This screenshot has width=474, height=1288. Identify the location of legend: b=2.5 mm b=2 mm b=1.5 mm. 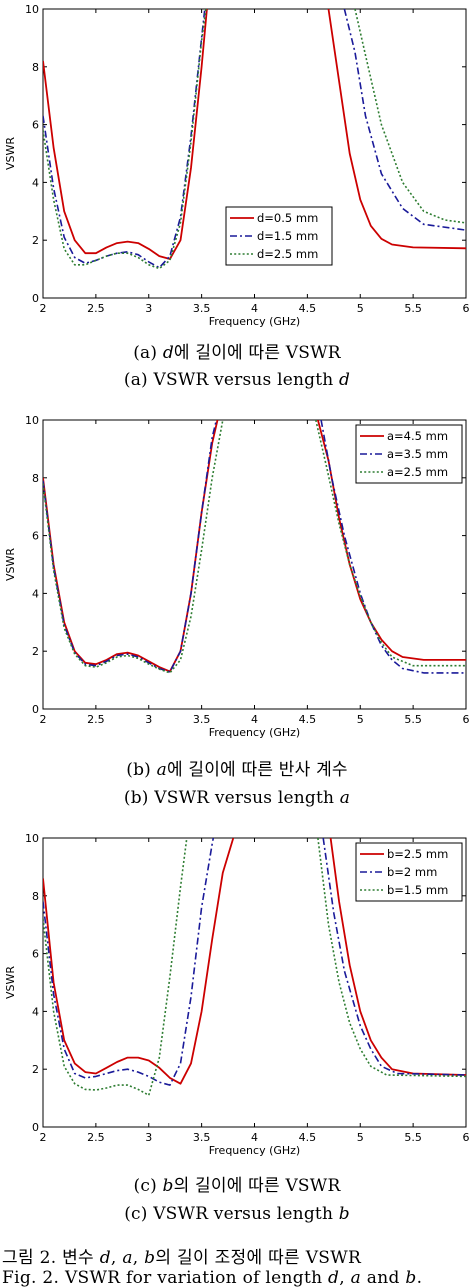
(409, 872).